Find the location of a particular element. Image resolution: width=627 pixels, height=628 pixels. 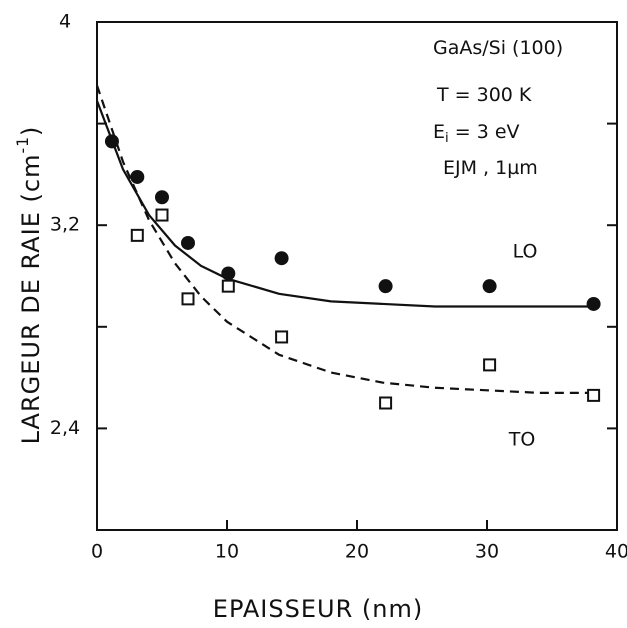

text-part: EJM , 1µm is located at coordinates (490, 168).